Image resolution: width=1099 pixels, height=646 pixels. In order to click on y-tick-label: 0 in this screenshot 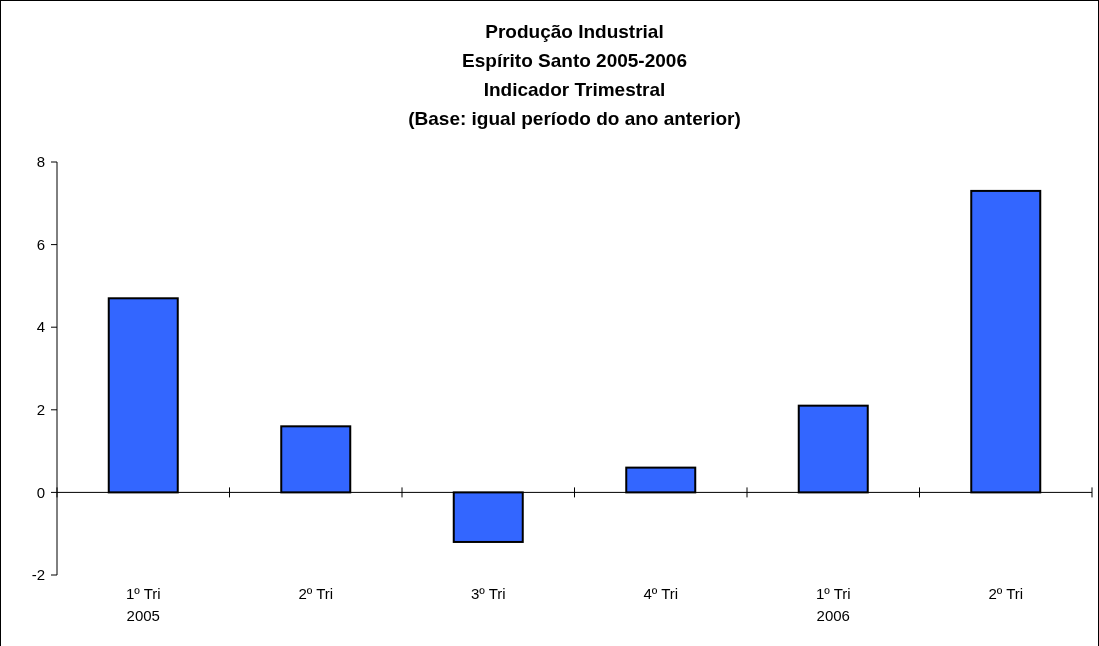, I will do `click(40, 492)`.